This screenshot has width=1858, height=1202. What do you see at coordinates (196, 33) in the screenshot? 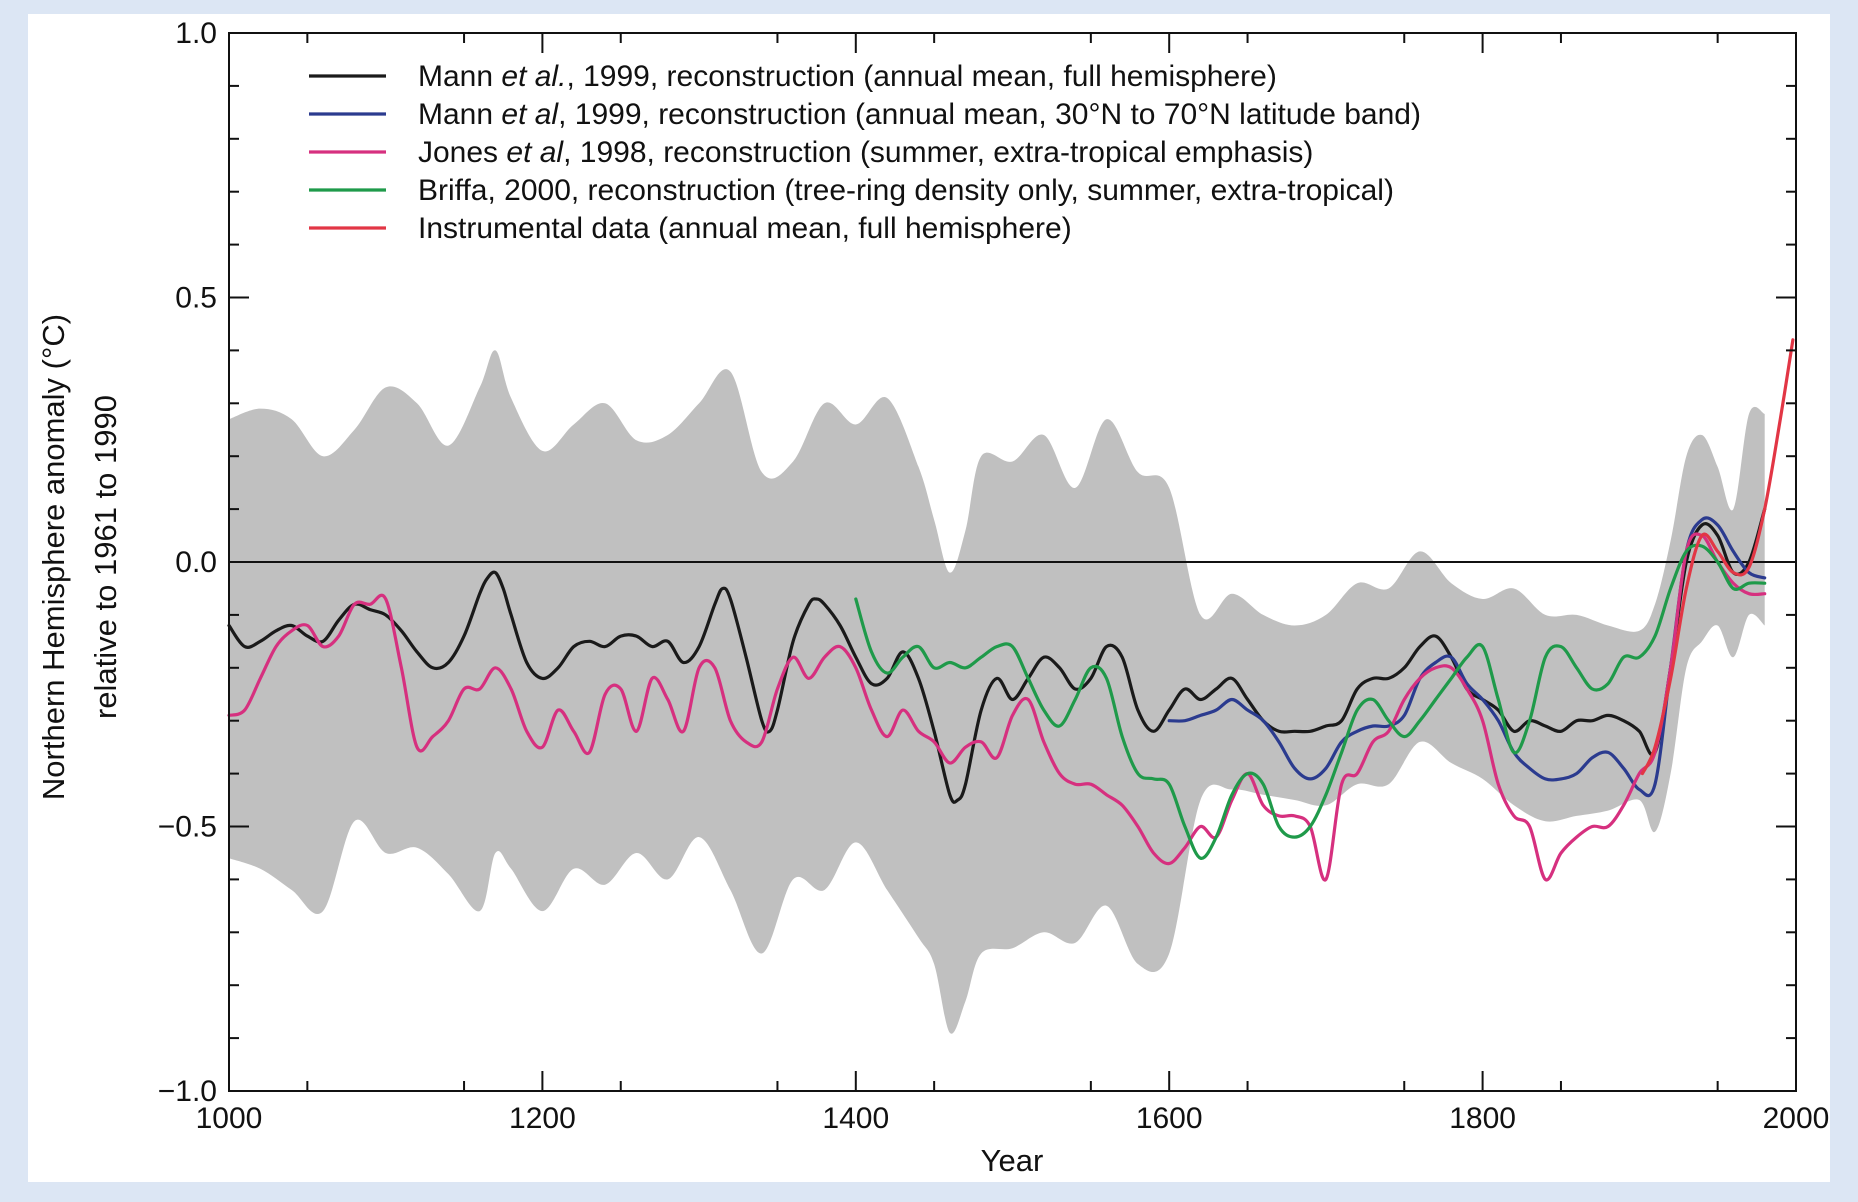
I see `y-tick-label: 1.0` at bounding box center [196, 33].